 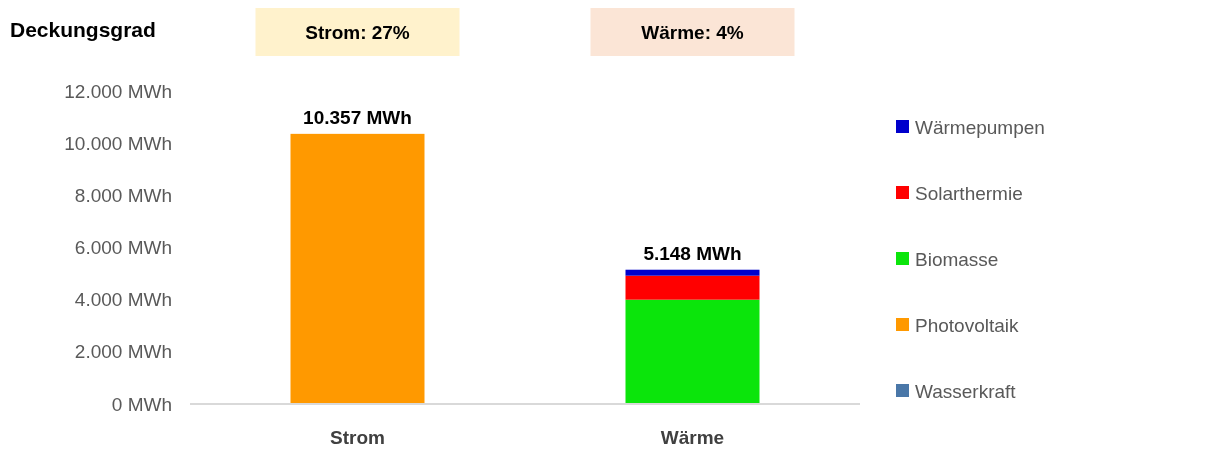 What do you see at coordinates (957, 259) in the screenshot?
I see `legend-label: Biomasse` at bounding box center [957, 259].